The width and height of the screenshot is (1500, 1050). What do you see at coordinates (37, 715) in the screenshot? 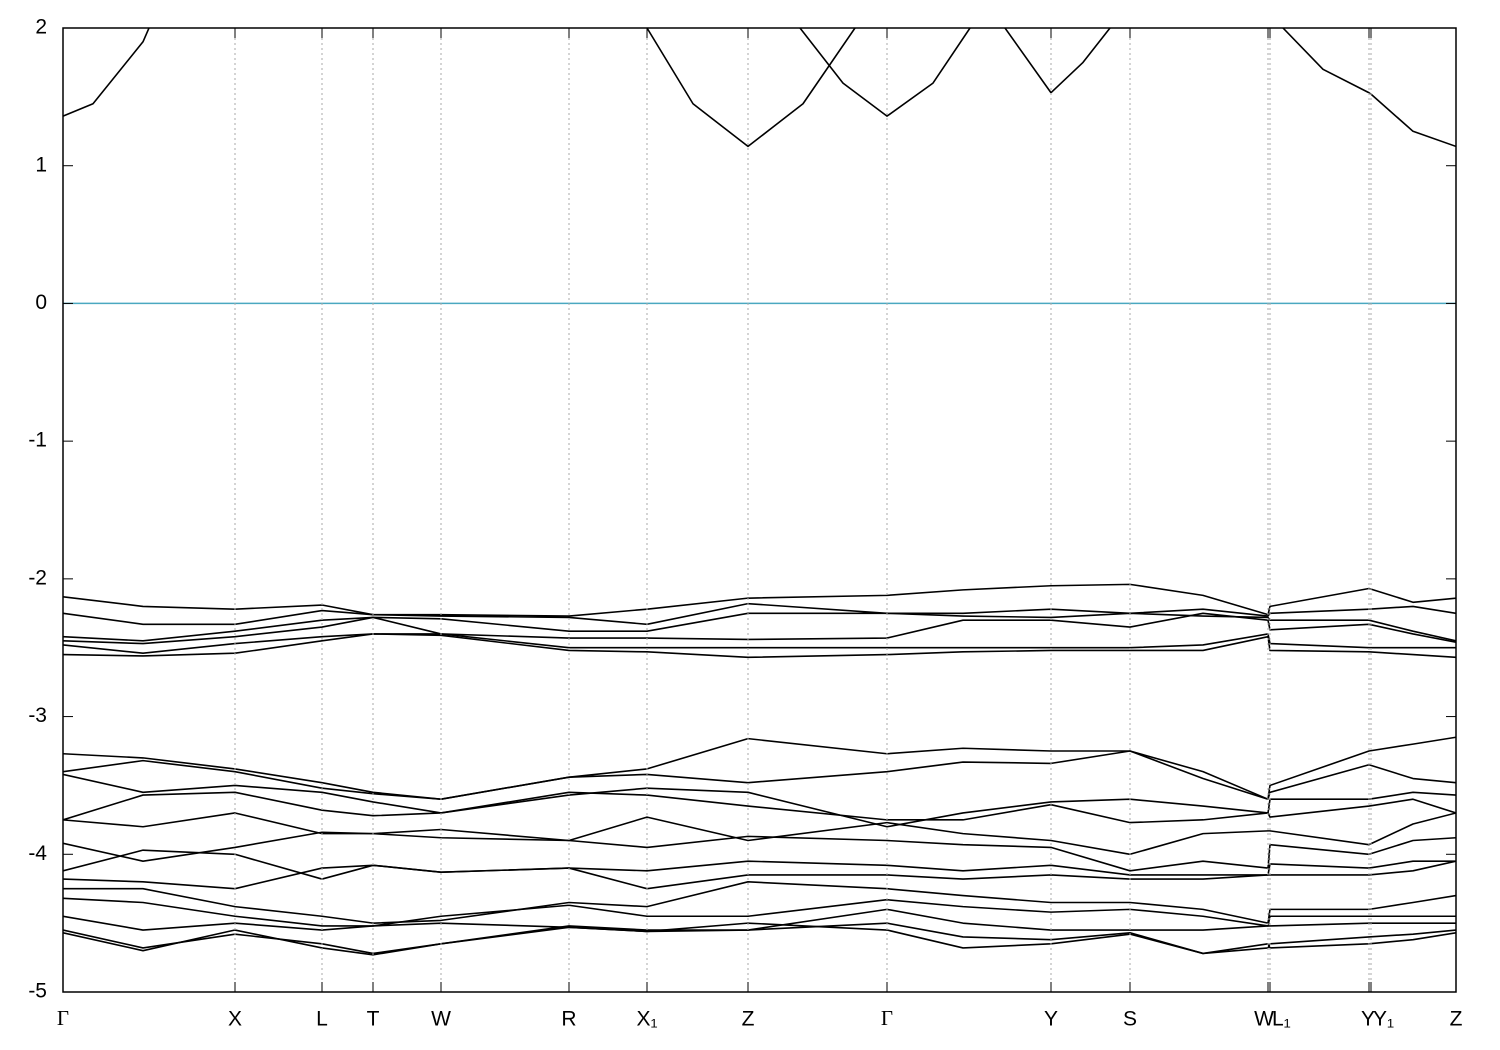
I see `y-tick-label: -3` at bounding box center [37, 715].